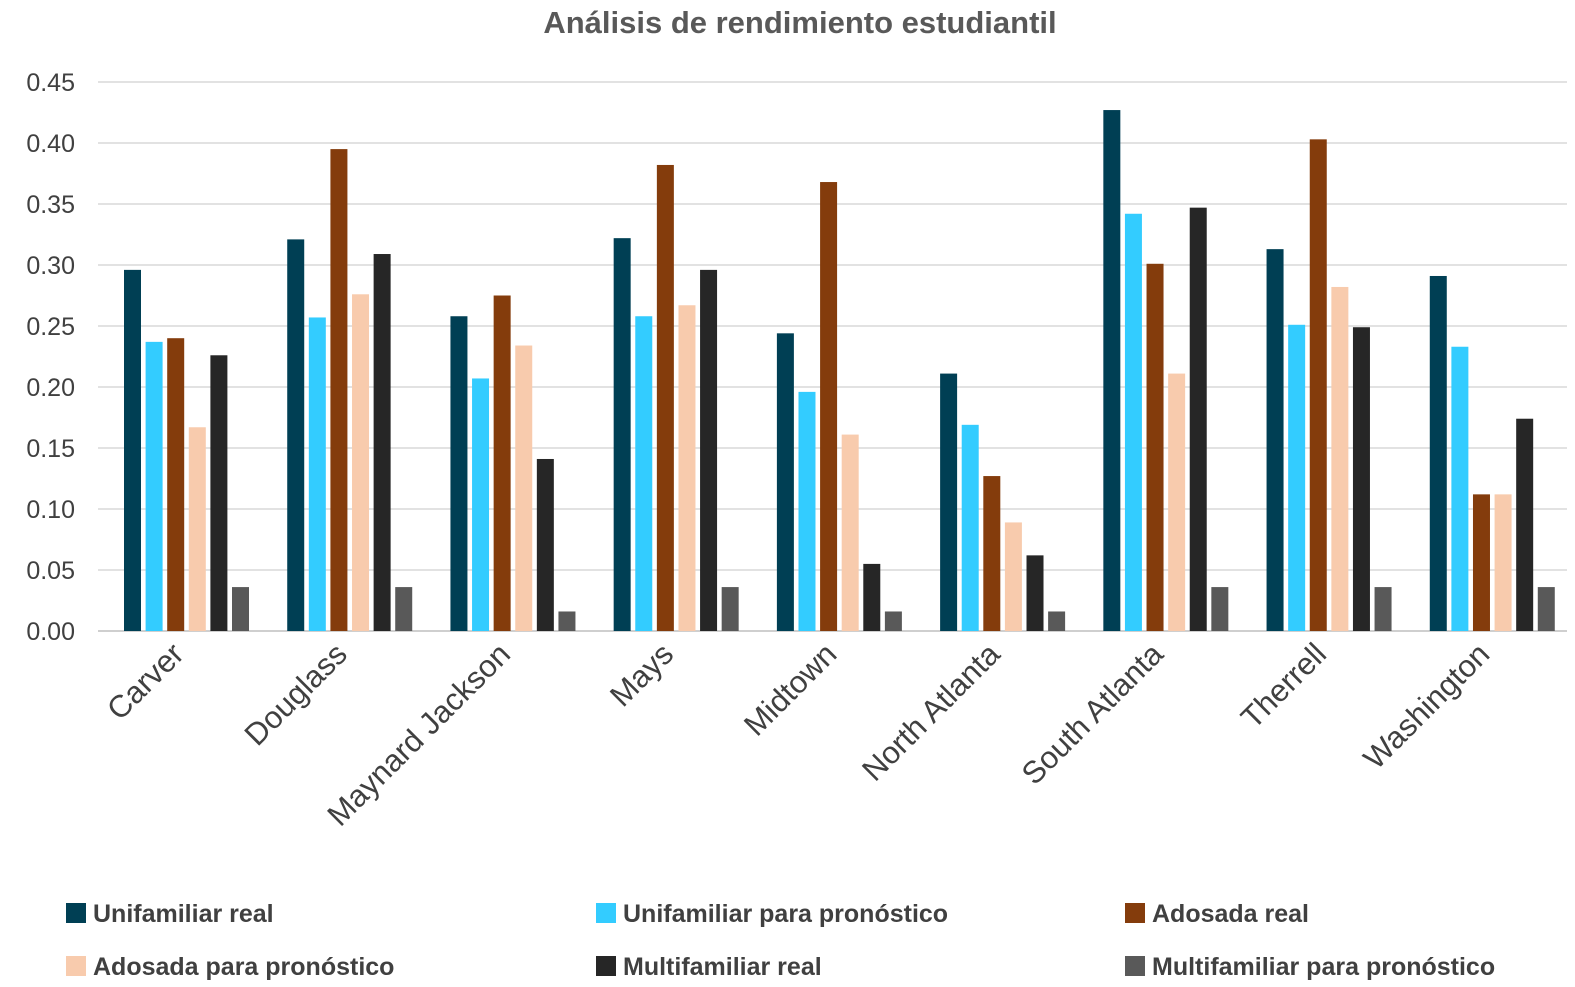 The image size is (1575, 987). What do you see at coordinates (50, 510) in the screenshot?
I see `y-tick-label: 0.10` at bounding box center [50, 510].